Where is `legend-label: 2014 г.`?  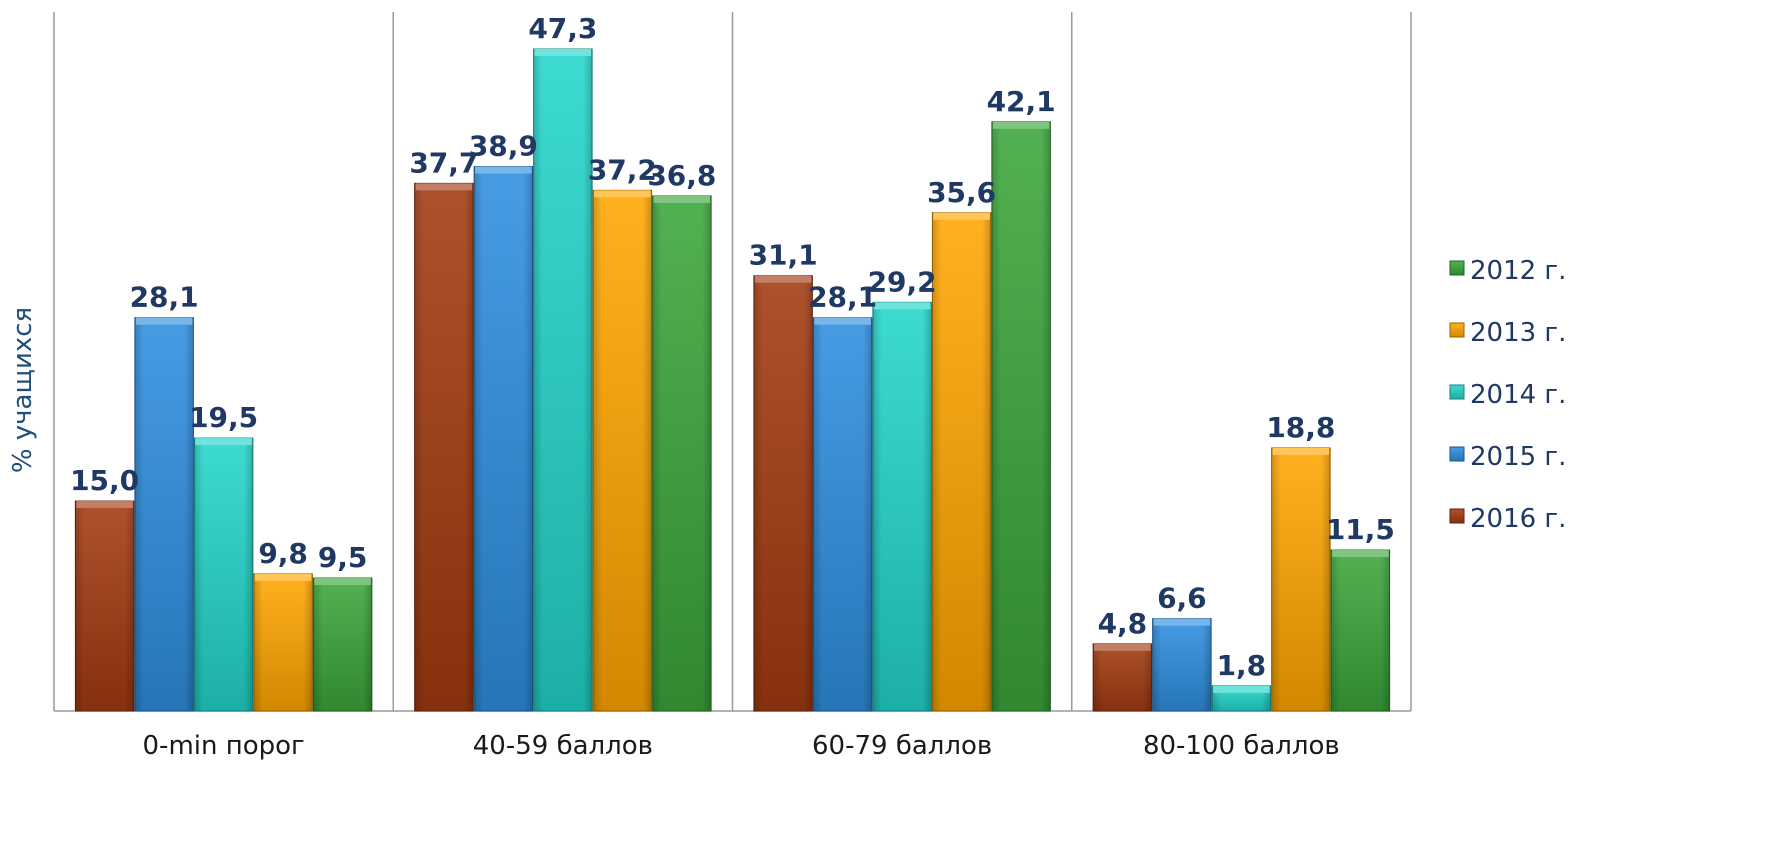
legend-label: 2014 г. is located at coordinates (1518, 395).